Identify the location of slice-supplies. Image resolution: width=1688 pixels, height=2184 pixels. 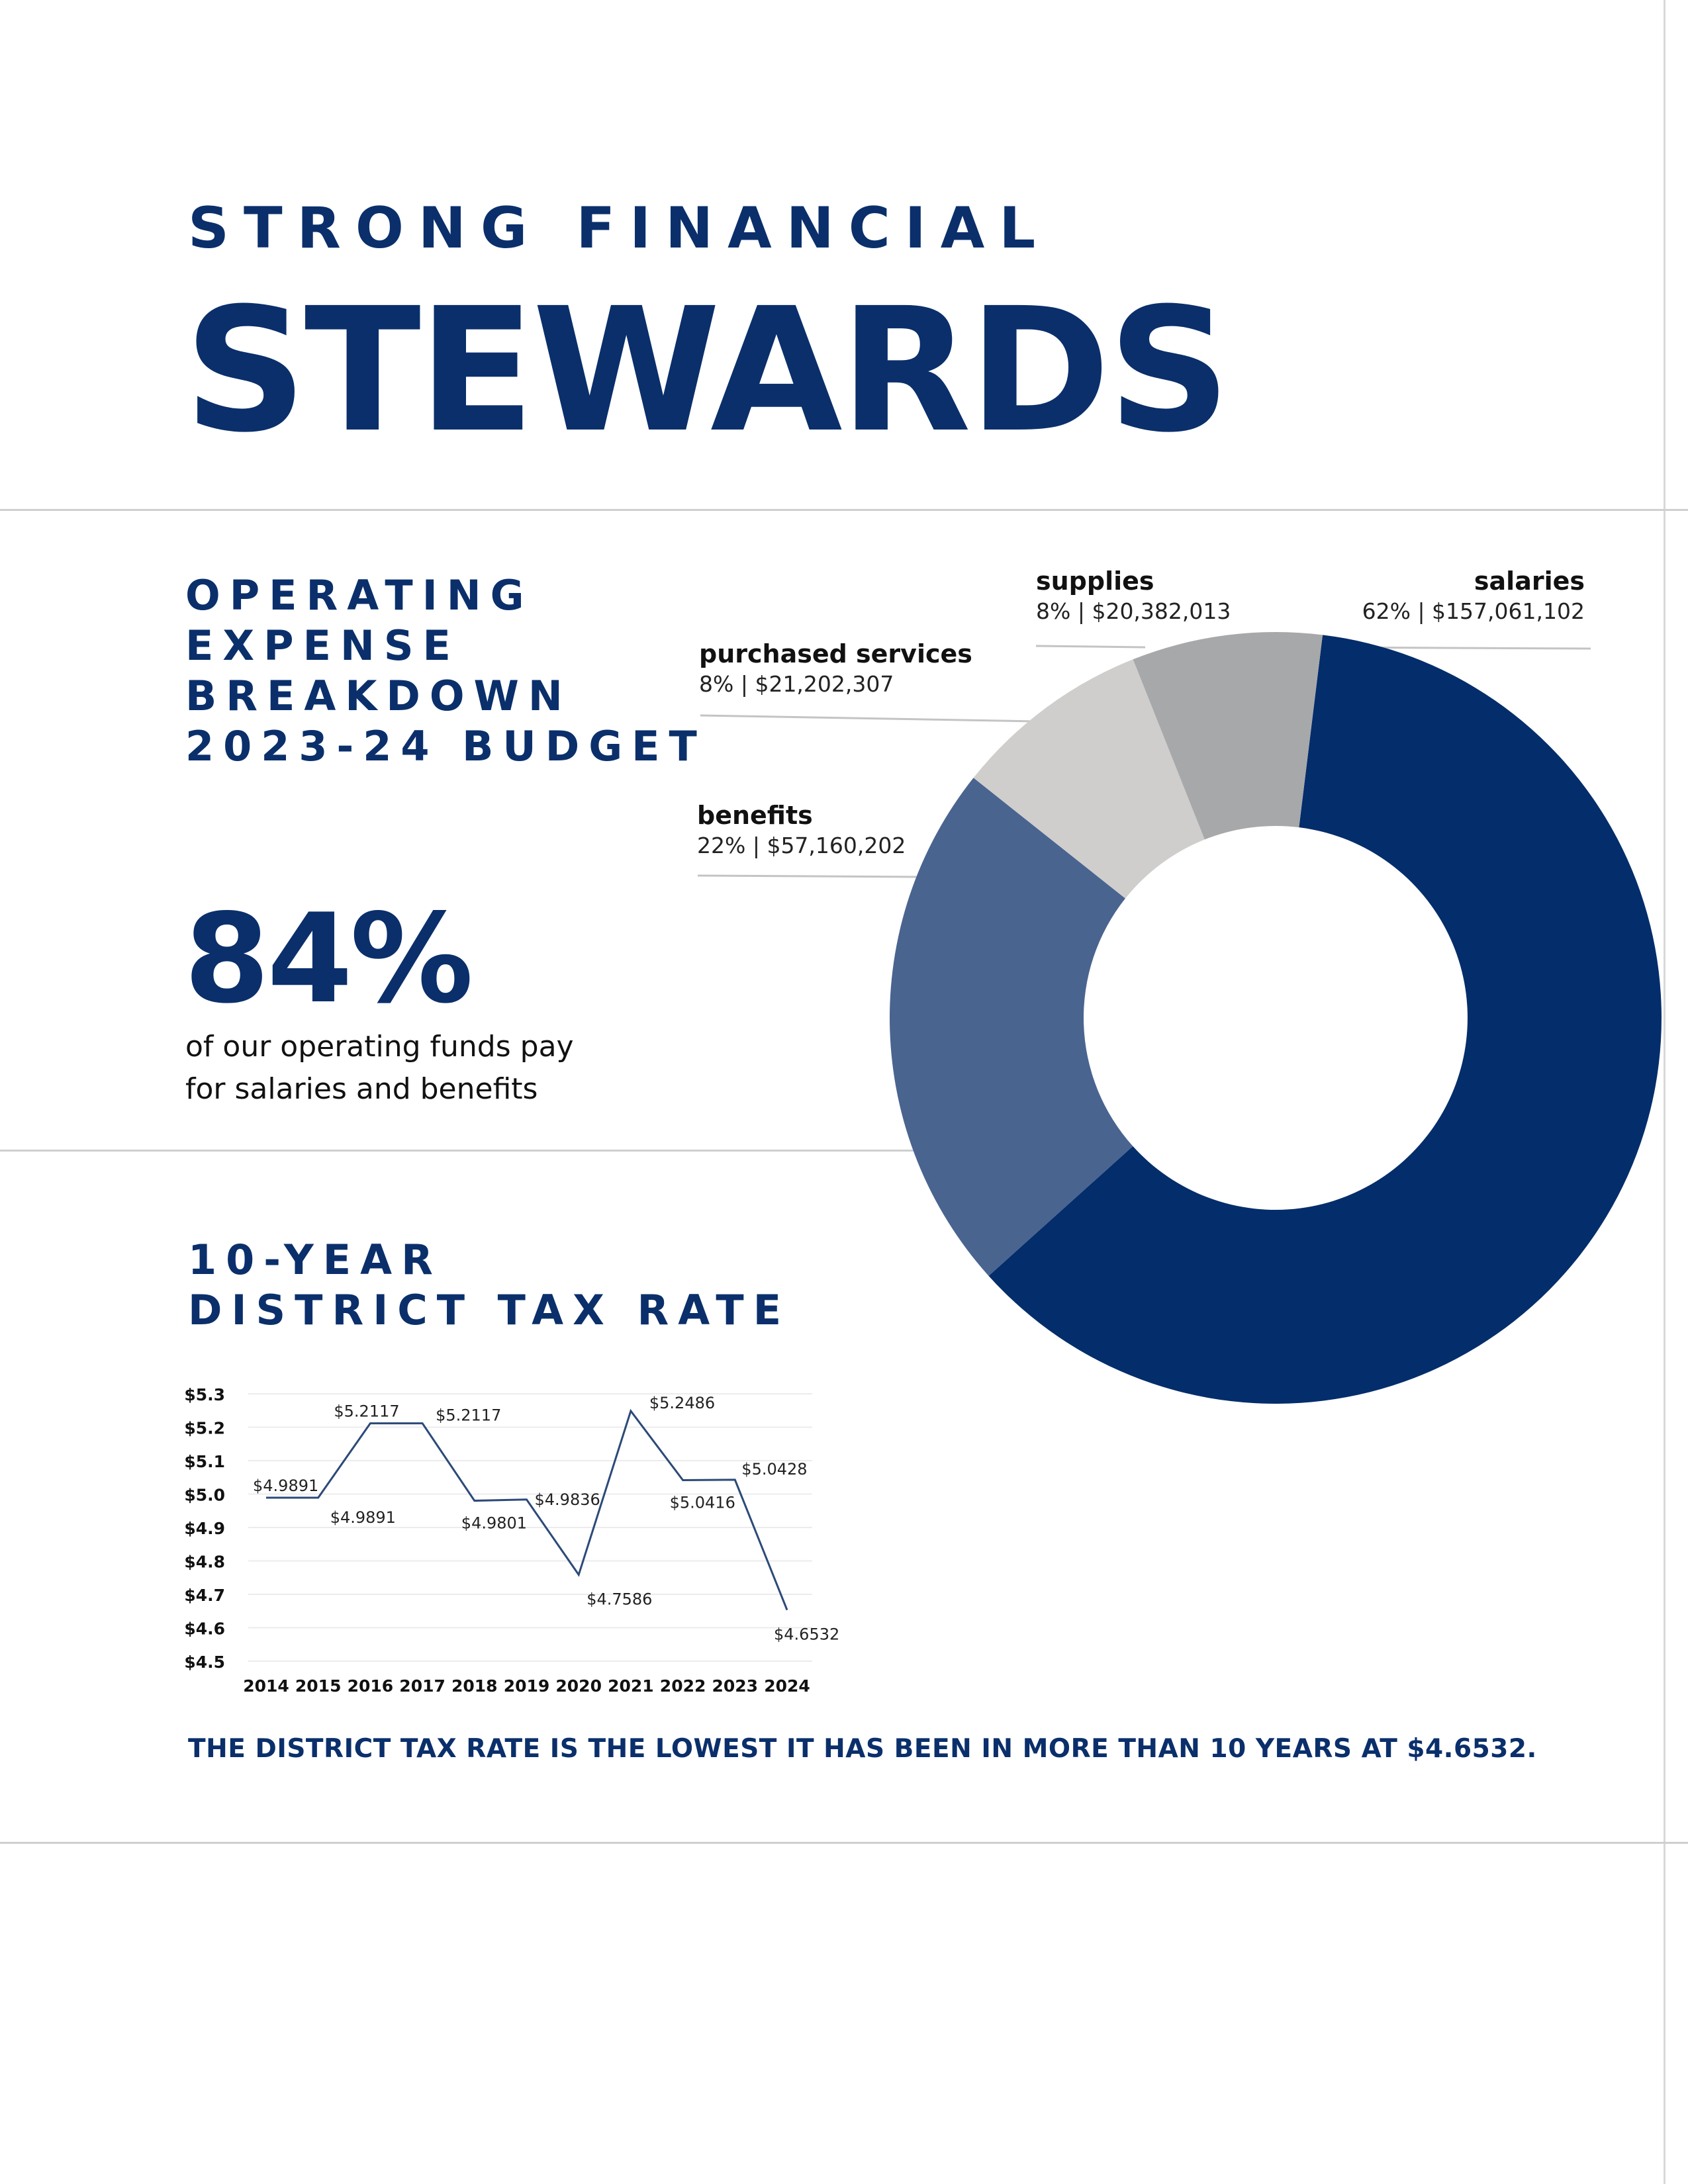
(1228, 736).